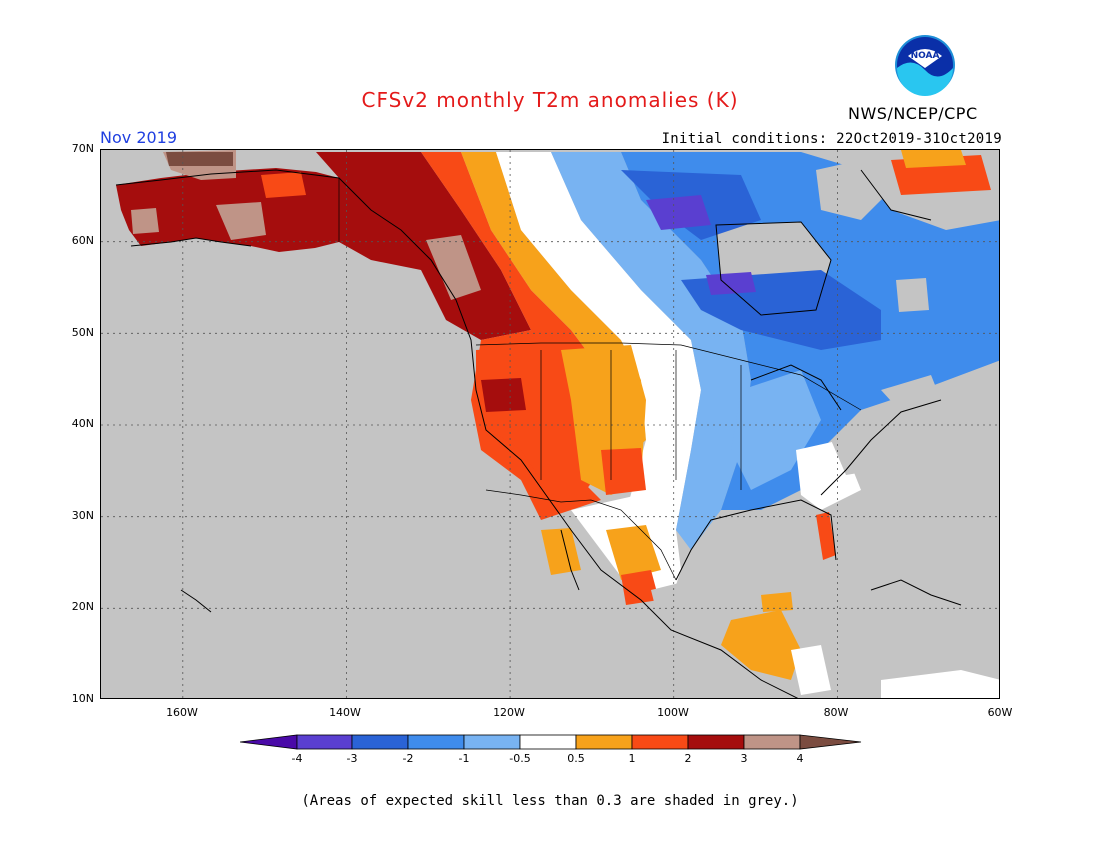 This screenshot has height=850, width=1100. Describe the element at coordinates (345, 712) in the screenshot. I see `lon-label-140w: 140W` at that location.